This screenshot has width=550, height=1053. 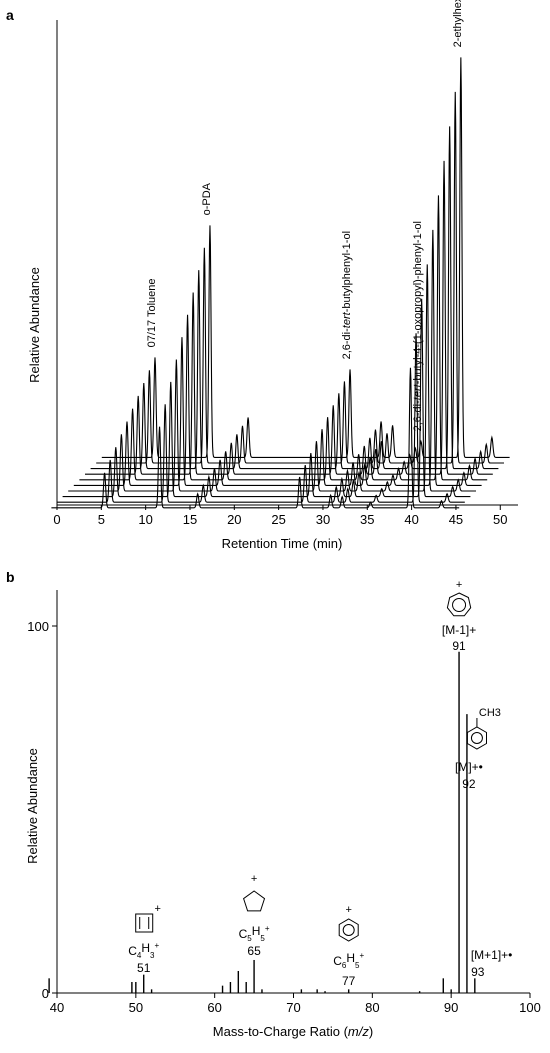 What do you see at coordinates (101, 519) in the screenshot?
I see `panel-a-x-tick-label: 5` at bounding box center [101, 519].